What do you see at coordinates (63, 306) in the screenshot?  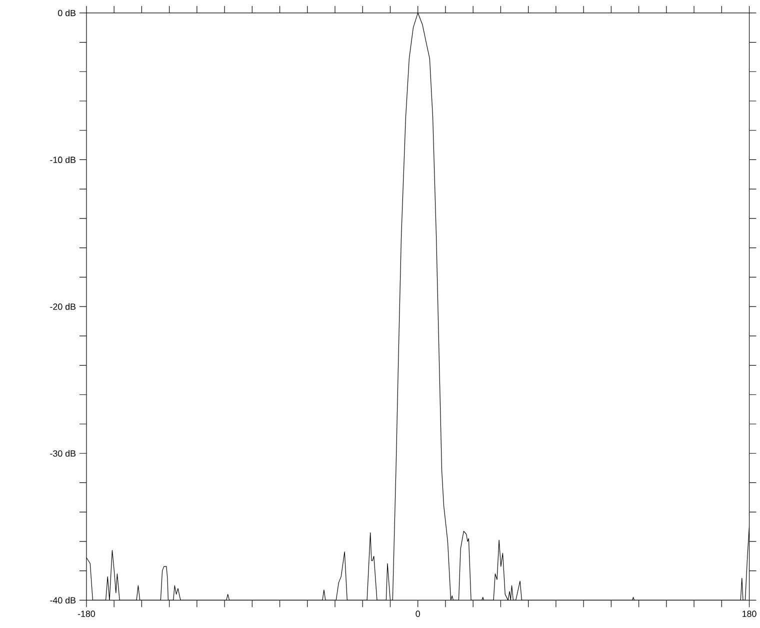 I see `y-tick-label: -20 dB` at bounding box center [63, 306].